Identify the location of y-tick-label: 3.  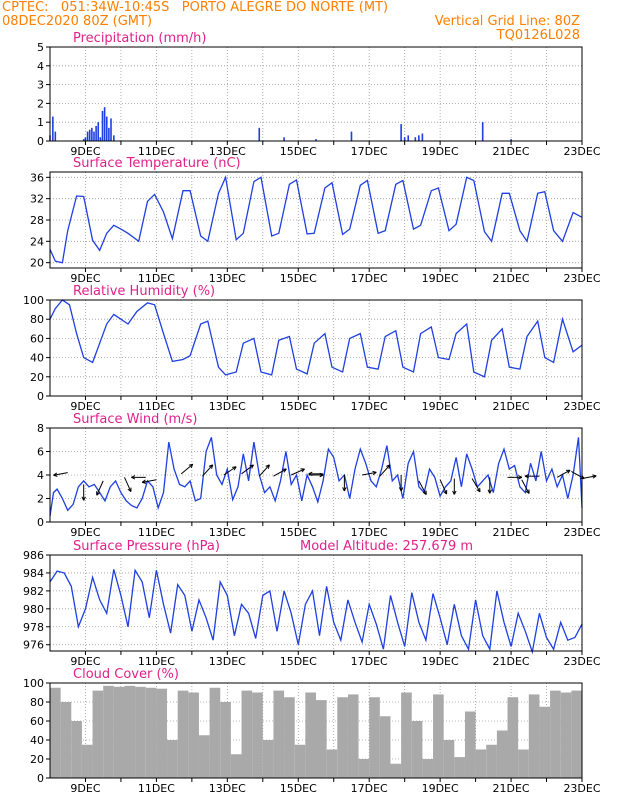
(40, 85).